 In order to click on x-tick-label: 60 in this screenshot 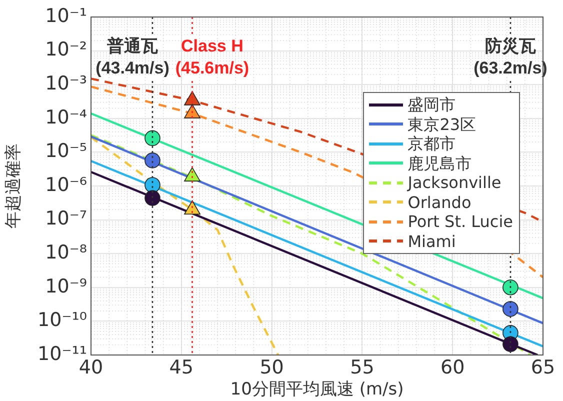, I will do `click(452, 367)`.